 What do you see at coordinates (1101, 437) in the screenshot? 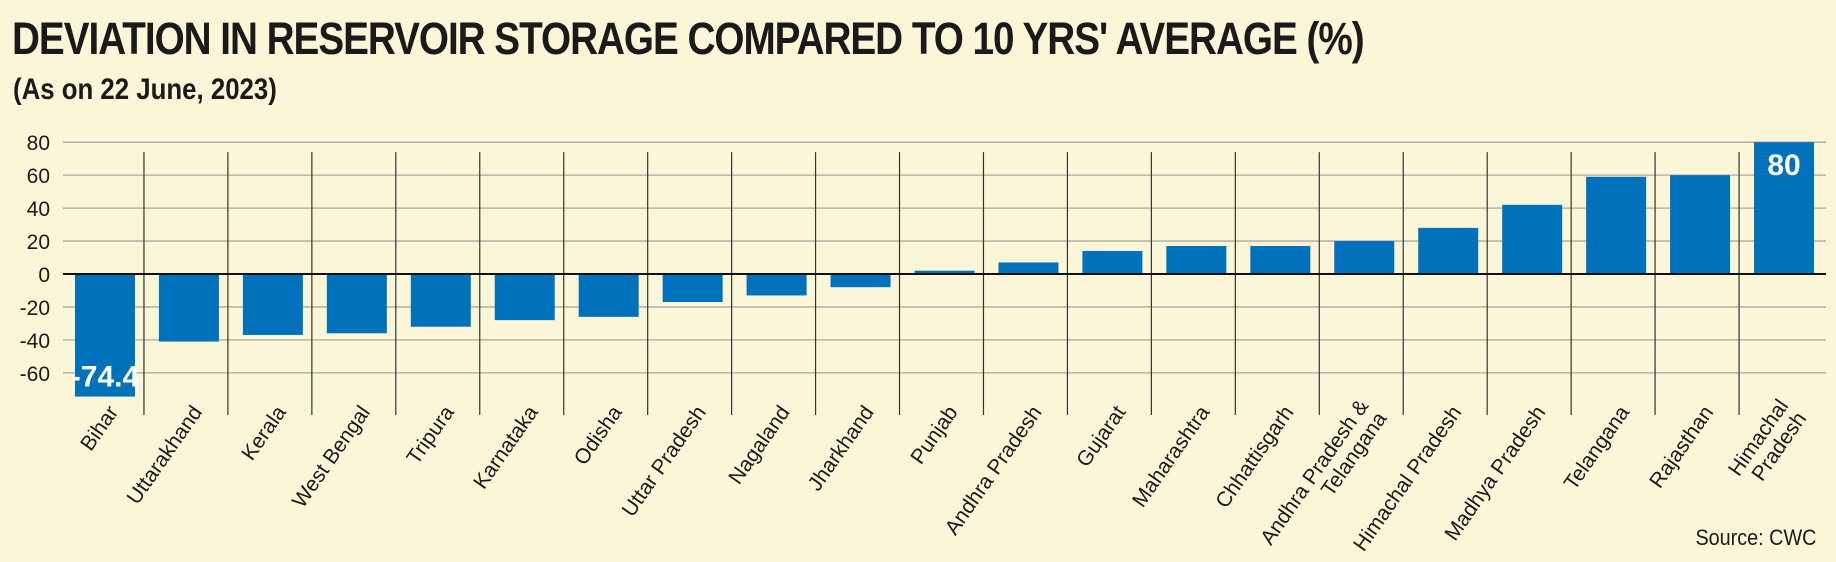
I see `x-category-label: Gujarat` at bounding box center [1101, 437].